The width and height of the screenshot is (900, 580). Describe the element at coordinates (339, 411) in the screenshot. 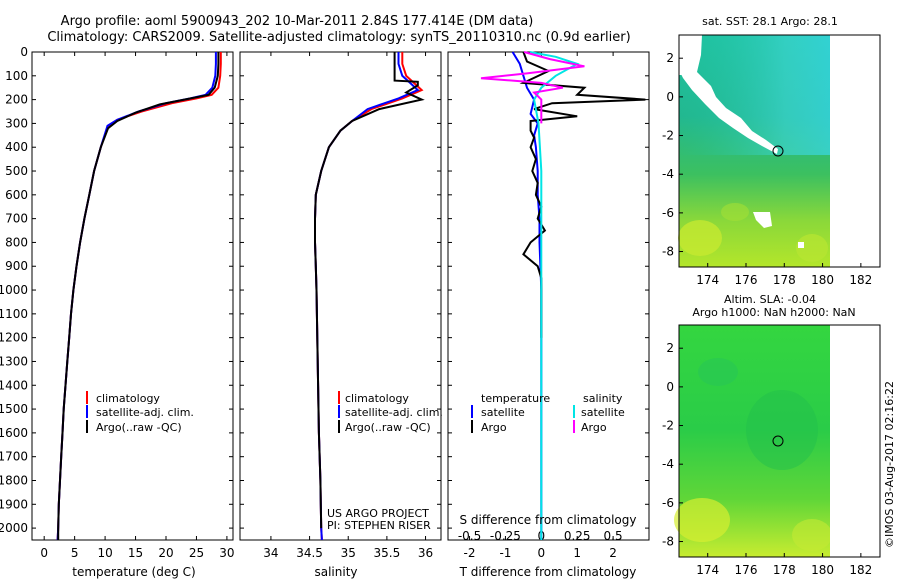

I see `legend-swatch-satellite-adj` at that location.